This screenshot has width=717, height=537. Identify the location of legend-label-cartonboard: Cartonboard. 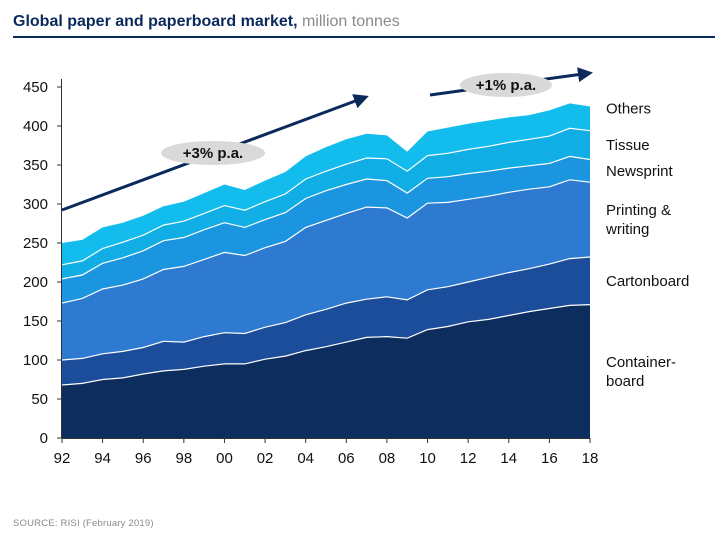
(647, 281).